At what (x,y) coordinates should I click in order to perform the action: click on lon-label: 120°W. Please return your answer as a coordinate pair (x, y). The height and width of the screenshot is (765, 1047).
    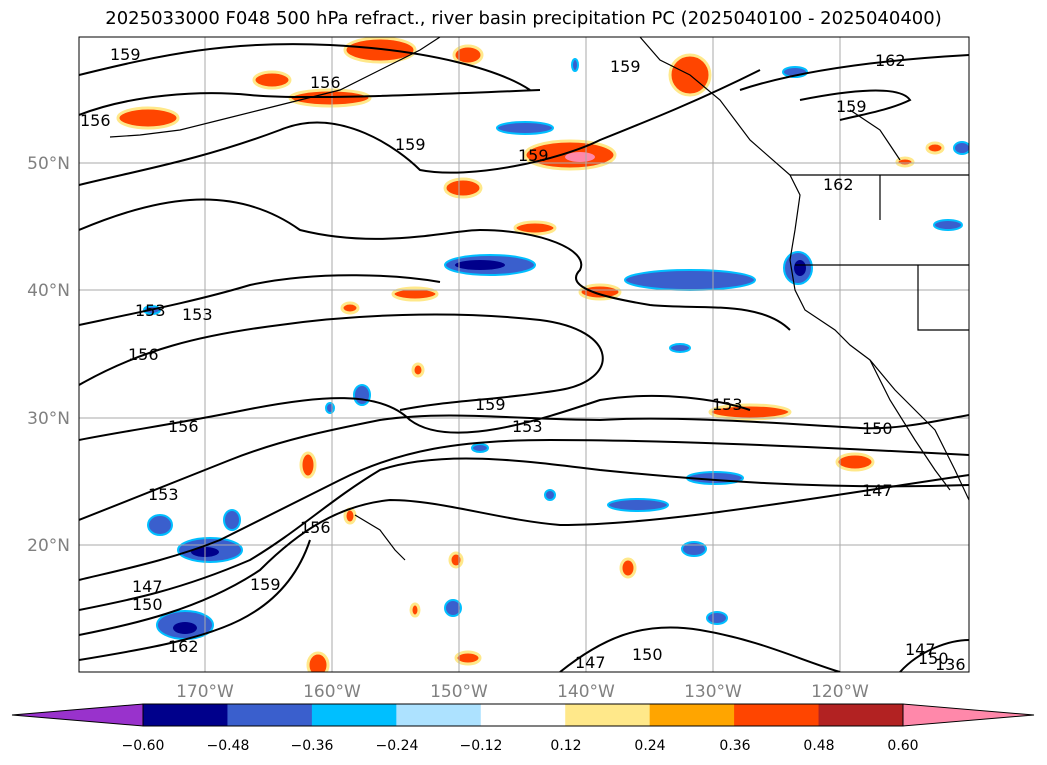
    Looking at the image, I should click on (840, 692).